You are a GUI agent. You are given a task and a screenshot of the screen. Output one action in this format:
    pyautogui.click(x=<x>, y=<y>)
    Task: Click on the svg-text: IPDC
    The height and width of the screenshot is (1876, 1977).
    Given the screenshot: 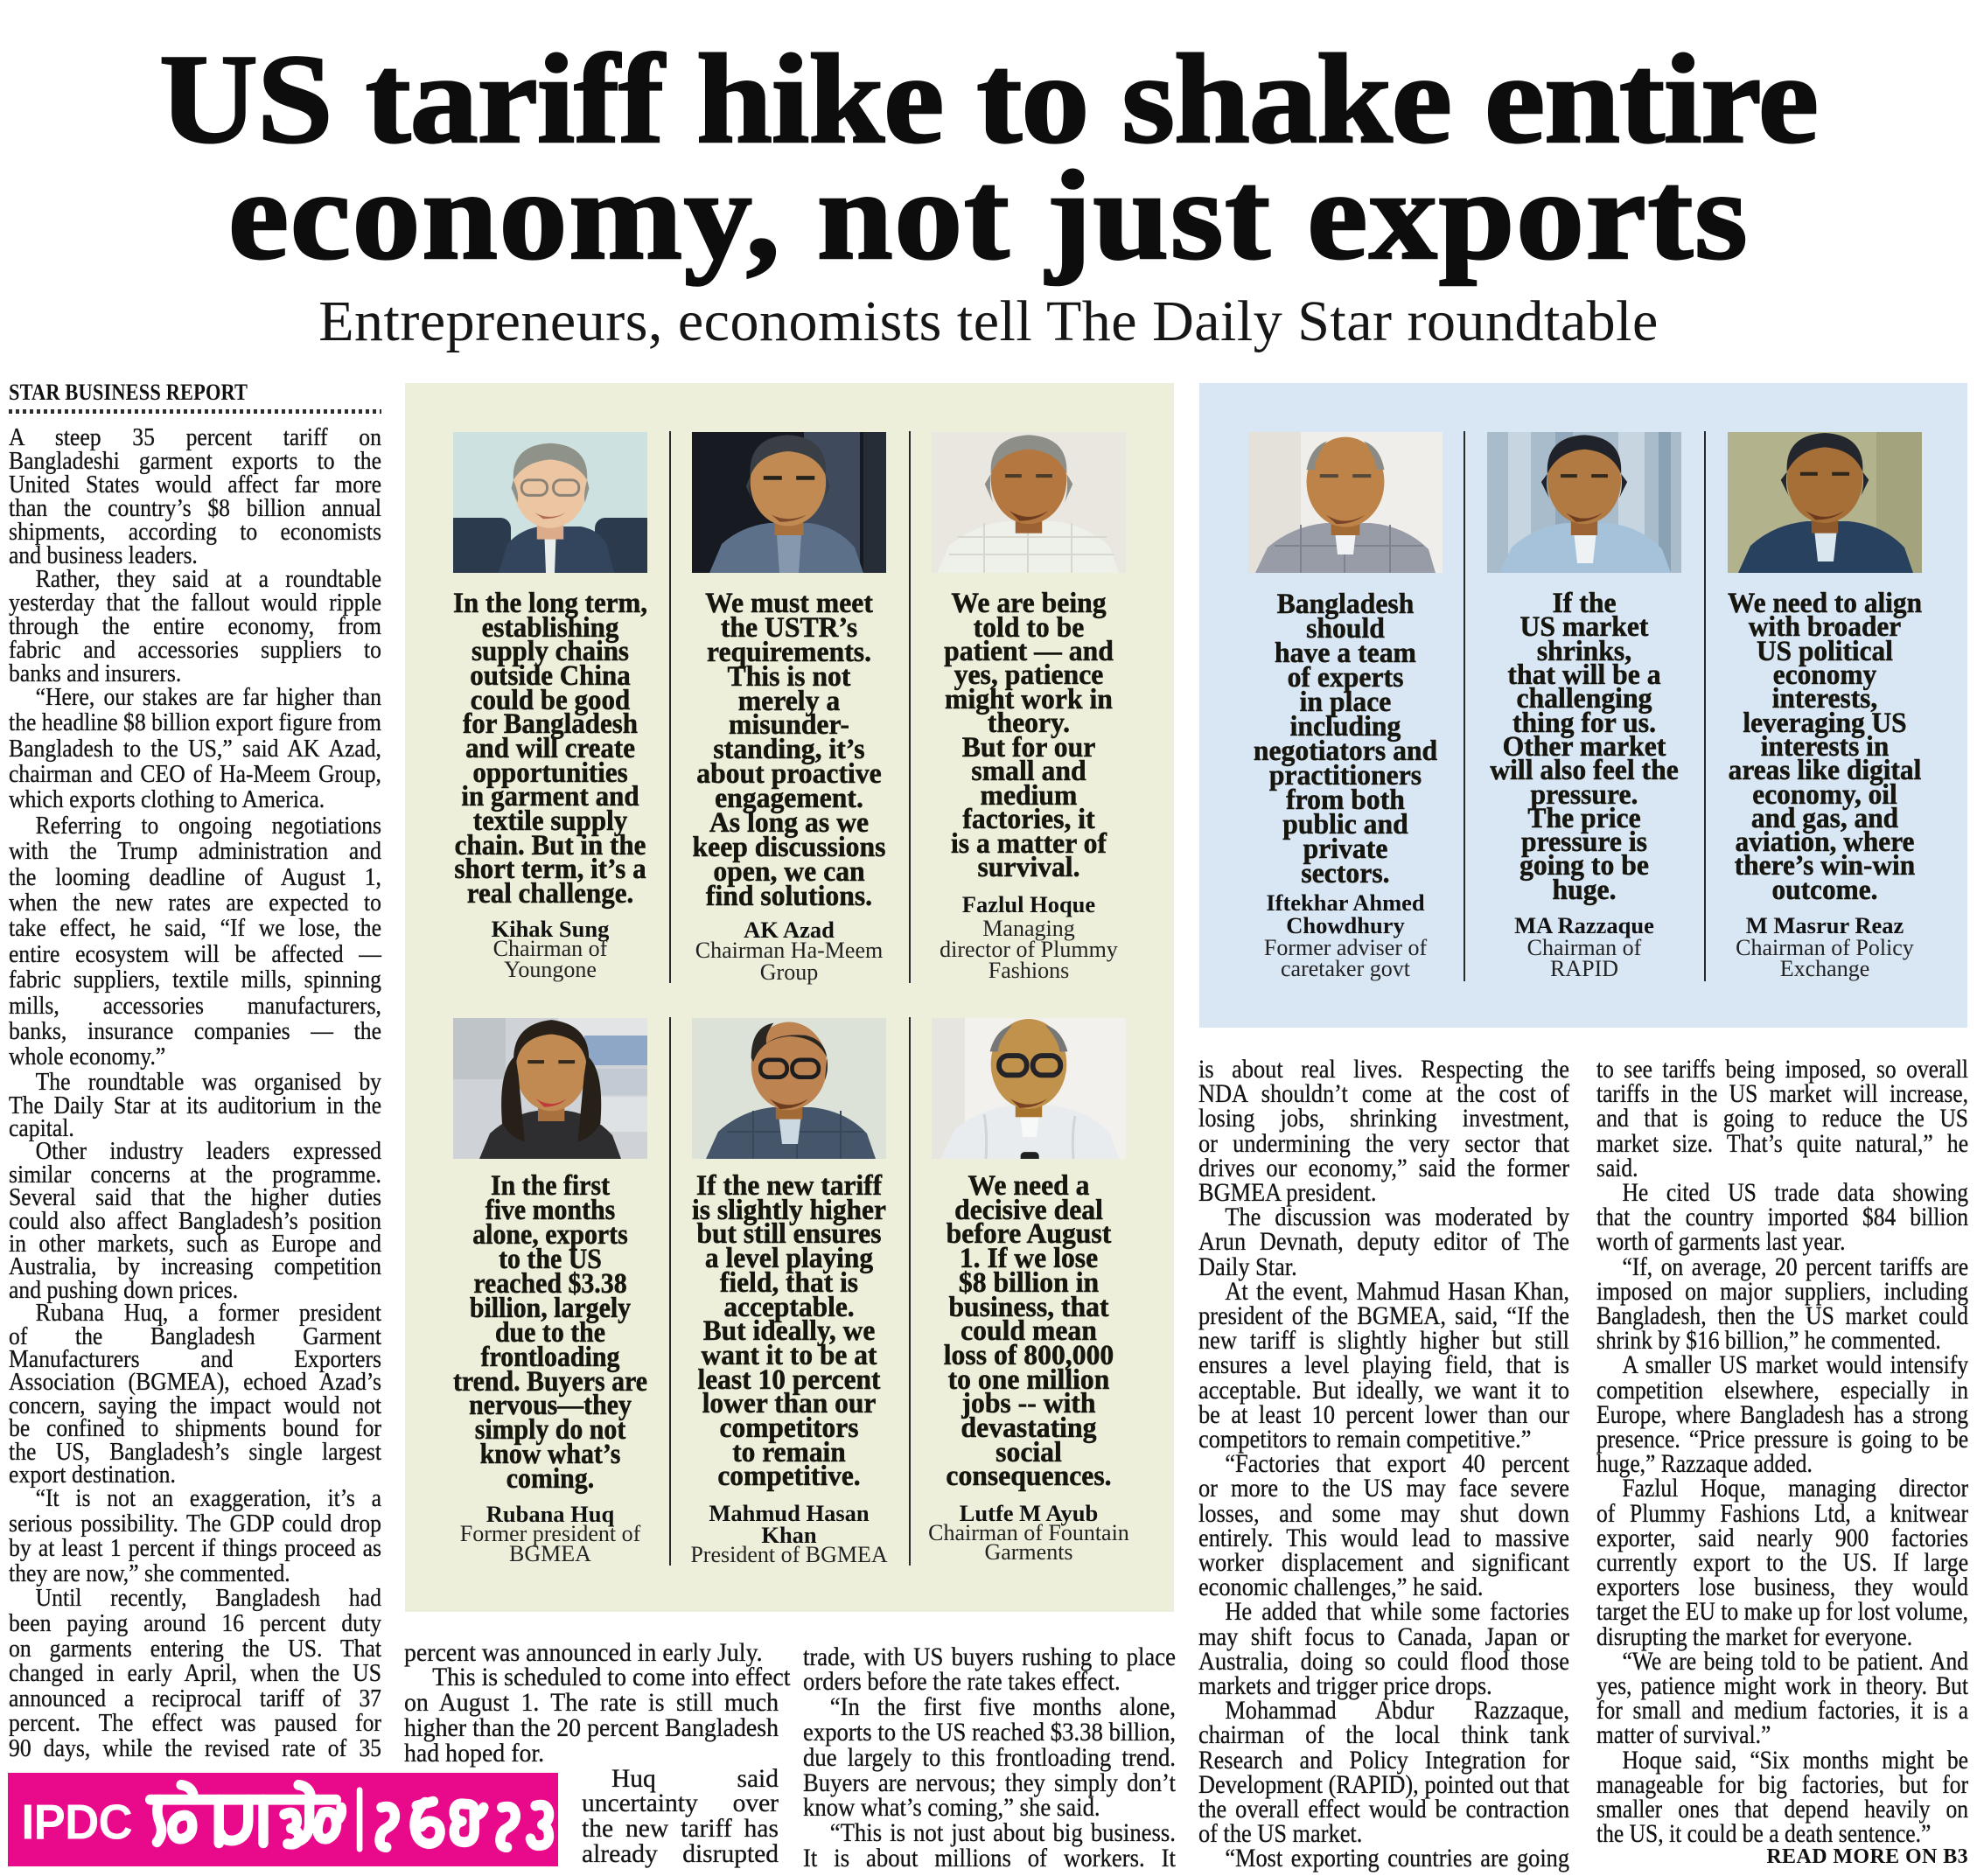 What is the action you would take?
    pyautogui.click(x=76, y=1821)
    